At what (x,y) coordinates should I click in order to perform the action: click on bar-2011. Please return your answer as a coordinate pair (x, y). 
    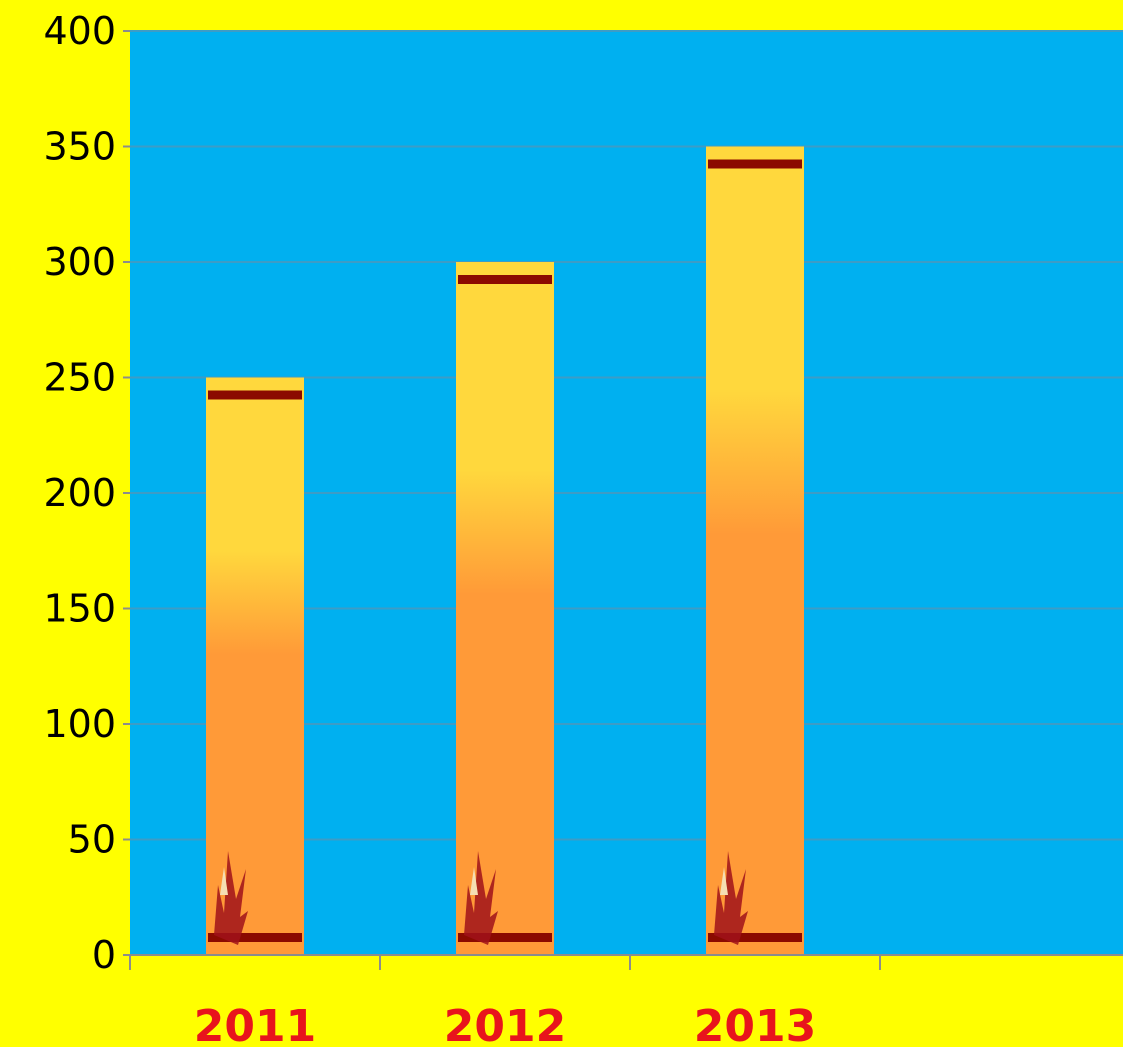
    Looking at the image, I should click on (255, 666).